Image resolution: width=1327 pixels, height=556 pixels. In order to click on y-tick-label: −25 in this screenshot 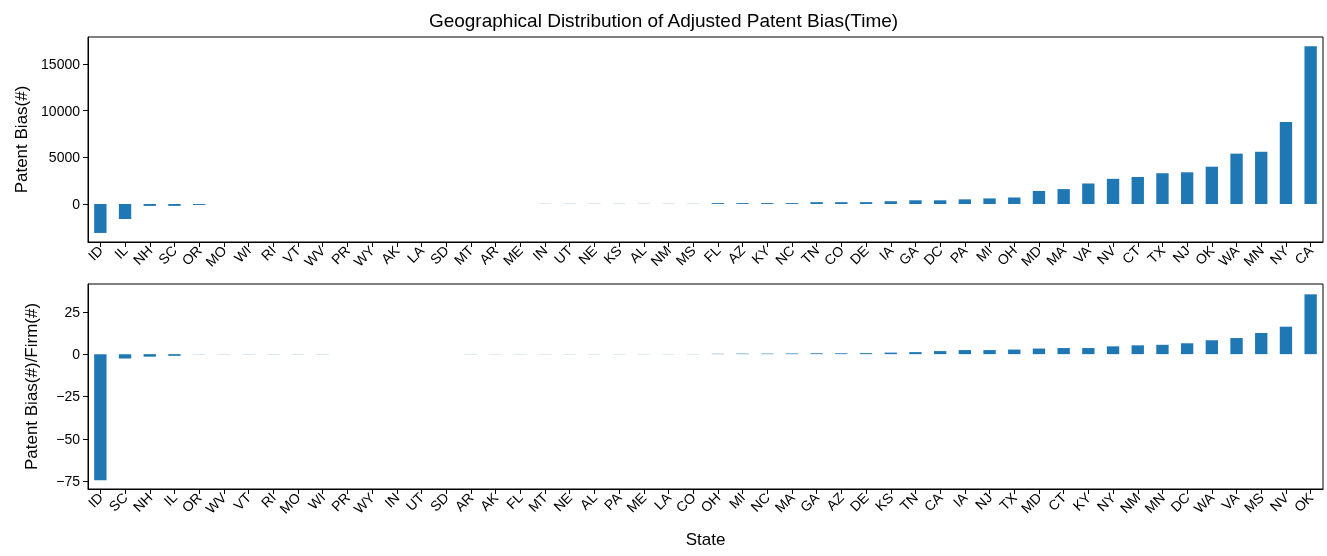, I will do `click(68, 396)`.